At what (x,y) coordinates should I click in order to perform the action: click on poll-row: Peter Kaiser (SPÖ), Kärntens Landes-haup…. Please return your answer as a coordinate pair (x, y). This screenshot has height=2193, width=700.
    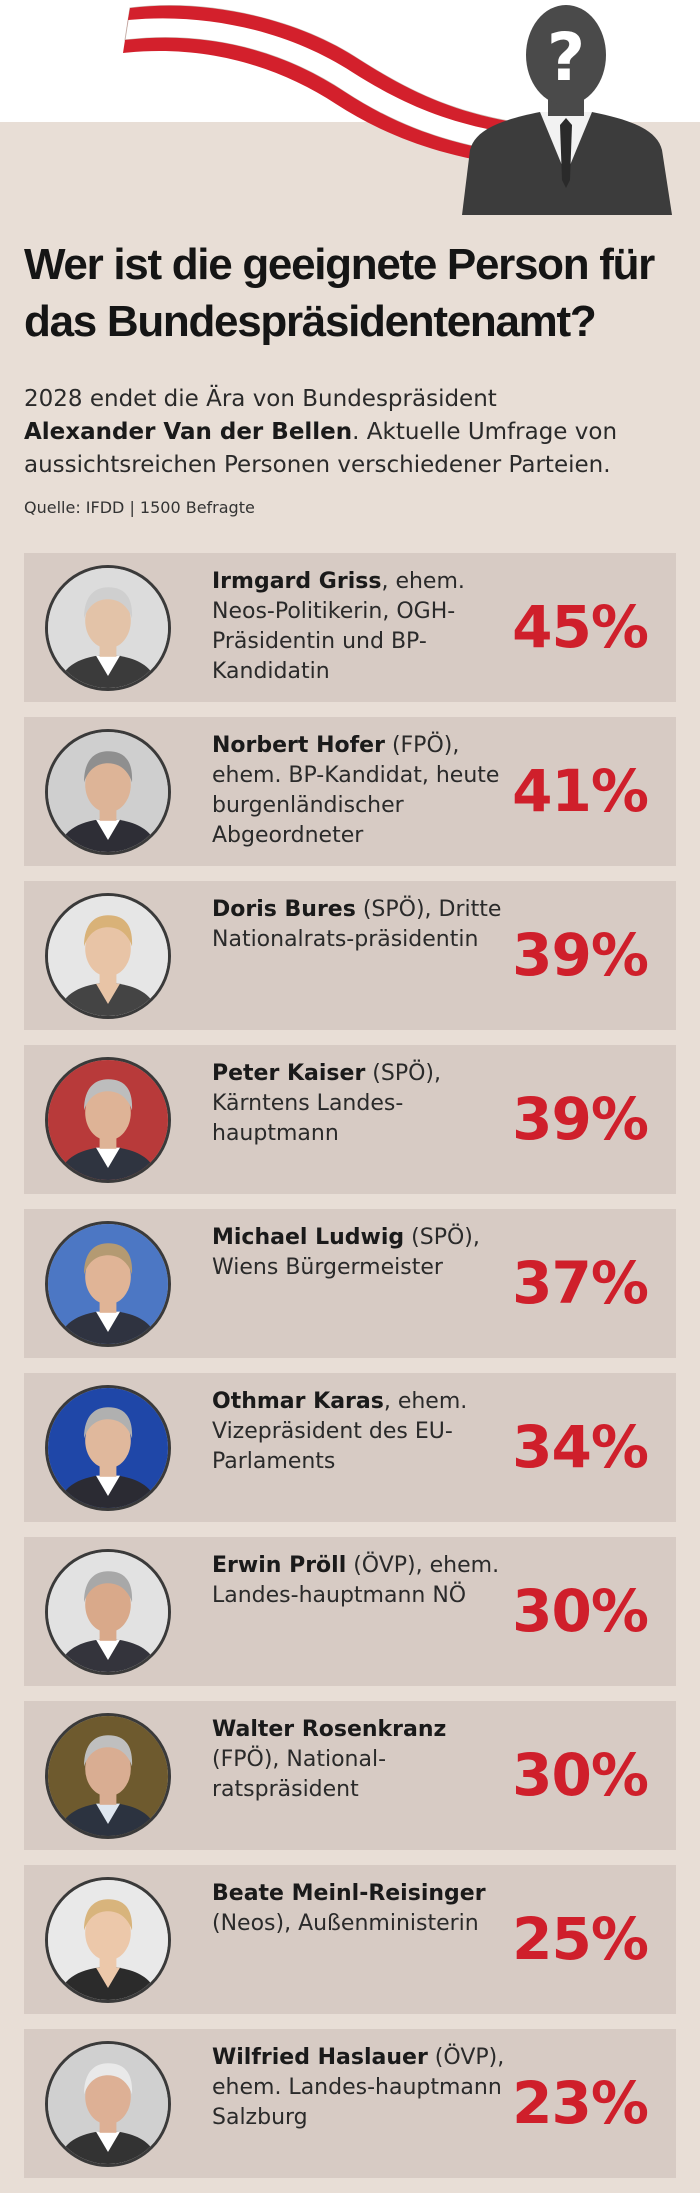
    Looking at the image, I should click on (350, 1119).